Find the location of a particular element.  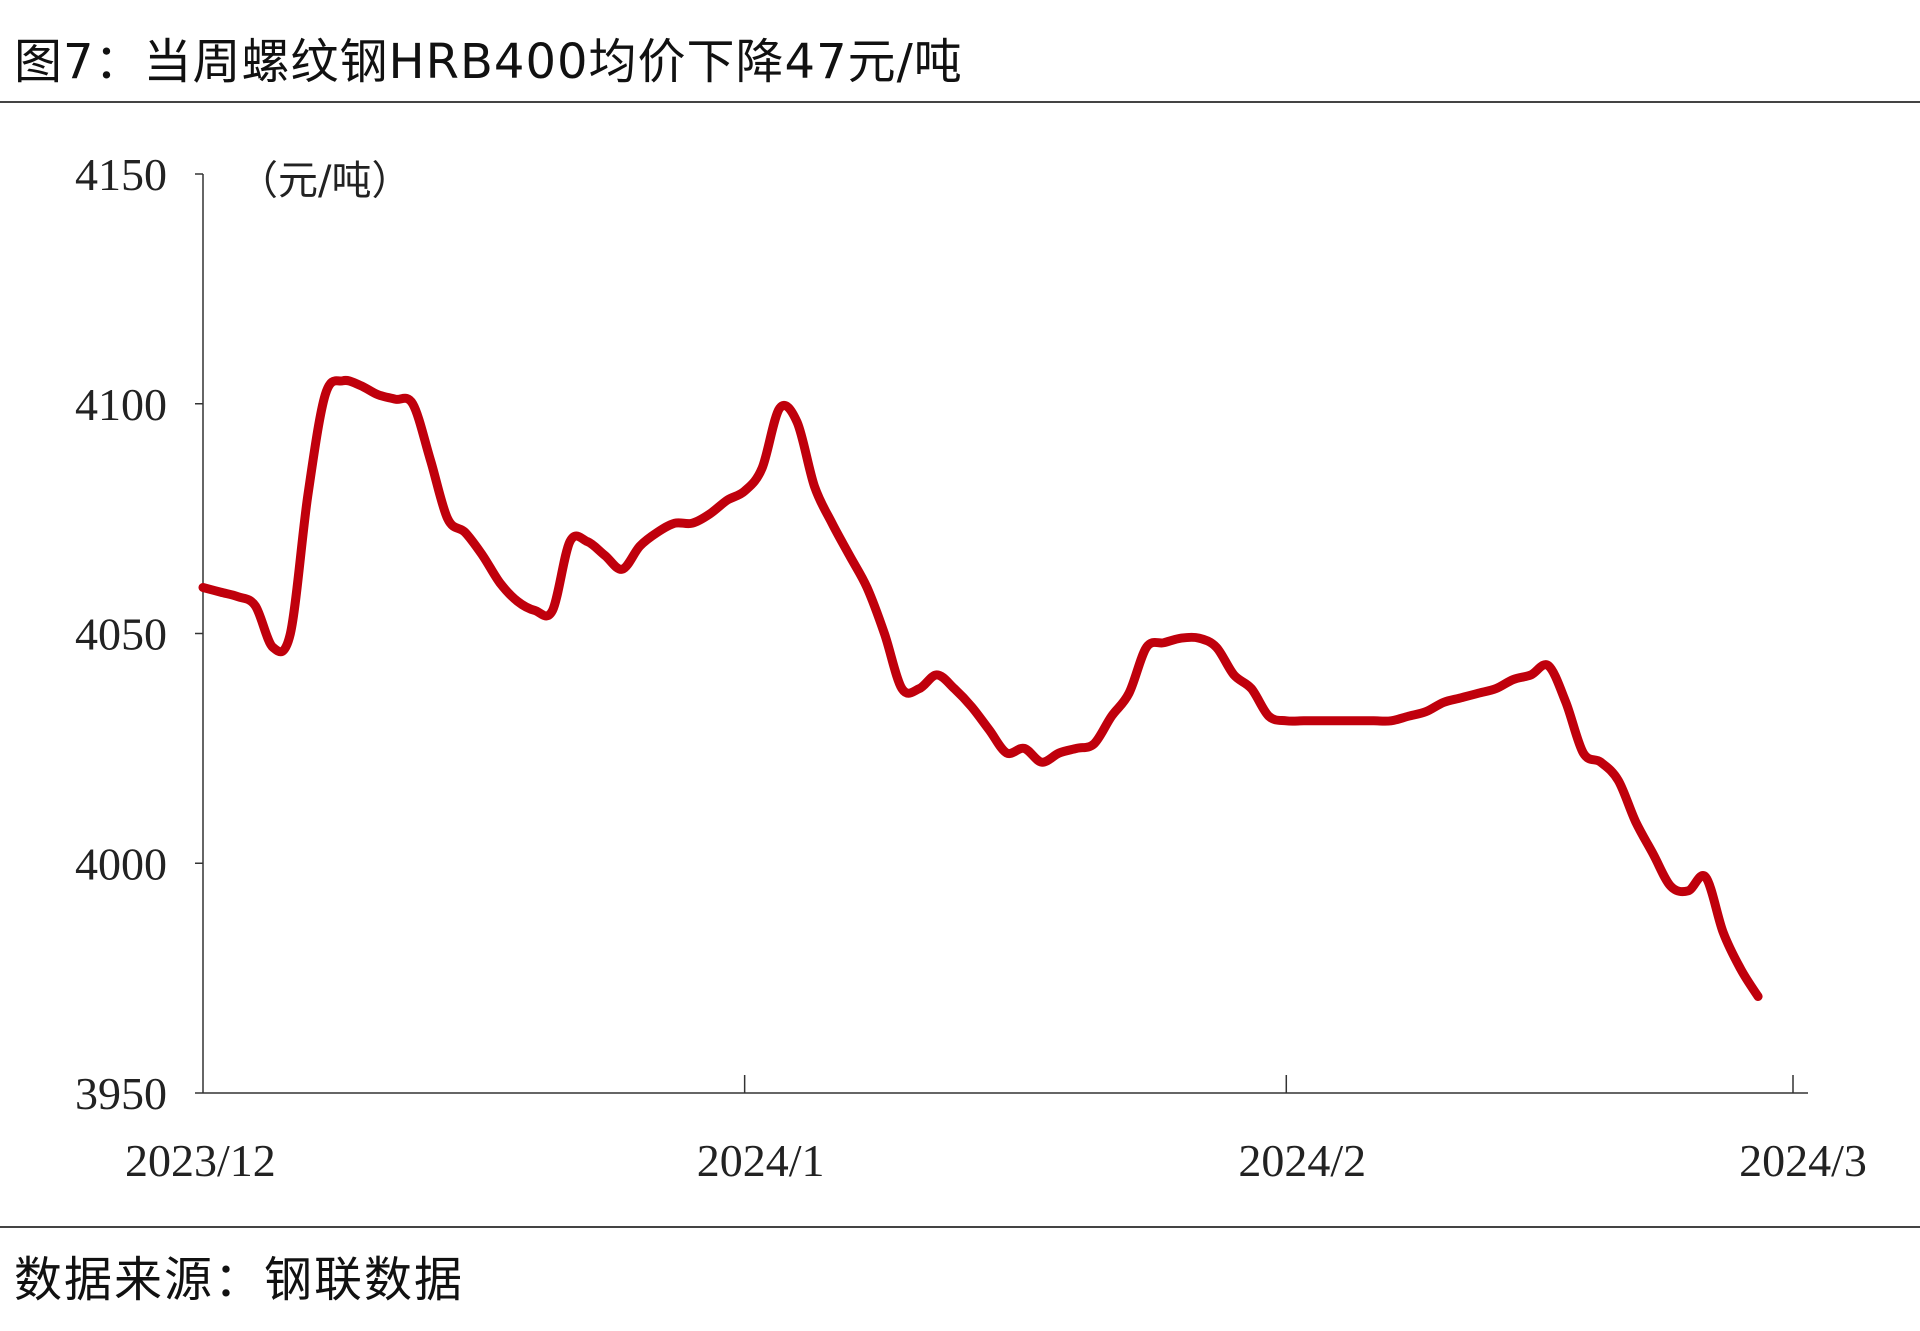

x-tick-label: 2024/2 is located at coordinates (1302, 1160).